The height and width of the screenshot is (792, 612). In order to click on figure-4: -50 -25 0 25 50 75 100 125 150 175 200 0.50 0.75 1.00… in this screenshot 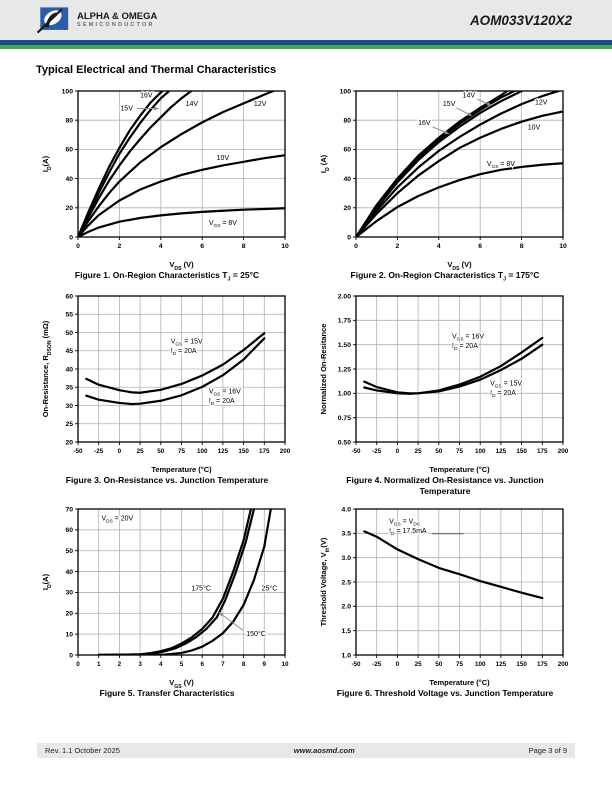, I will do `click(445, 393)`.